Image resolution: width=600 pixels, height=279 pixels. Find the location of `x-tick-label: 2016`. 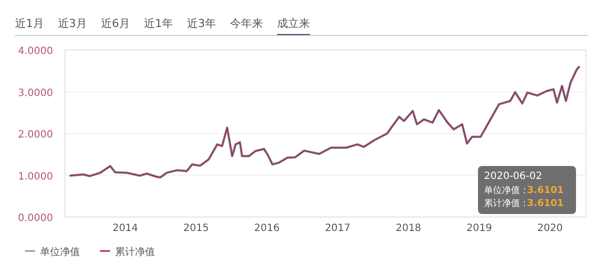

x-tick-label: 2016 is located at coordinates (267, 228).